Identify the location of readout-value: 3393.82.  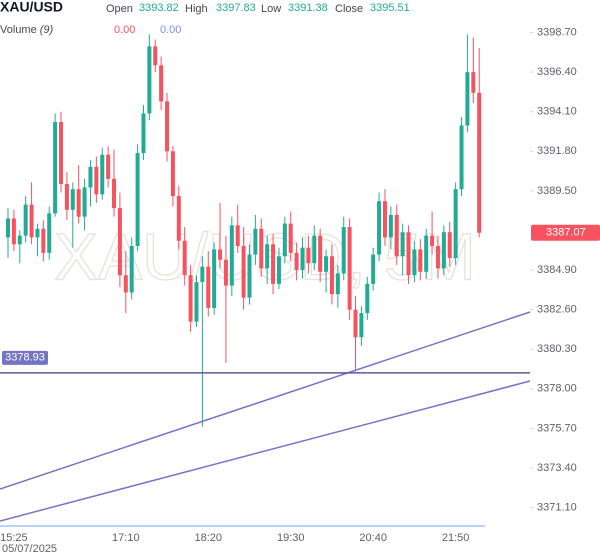
(159, 8).